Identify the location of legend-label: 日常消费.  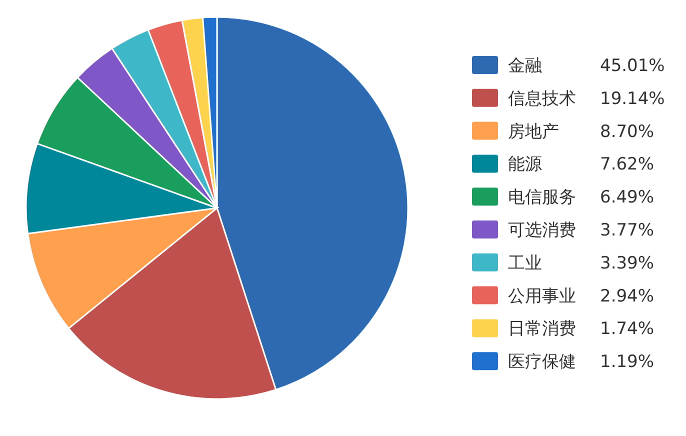
(542, 329).